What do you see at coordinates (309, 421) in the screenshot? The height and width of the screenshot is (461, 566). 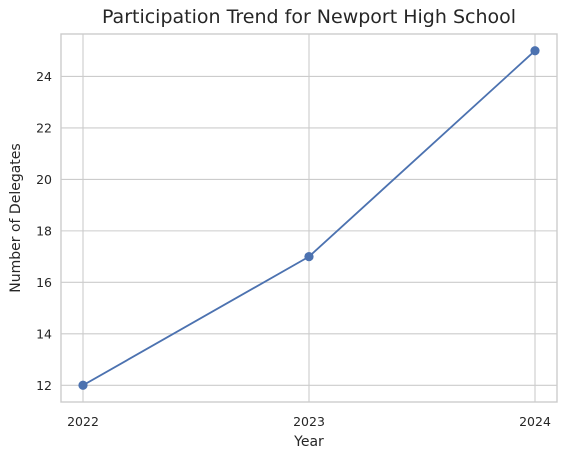 I see `x-tick-label: 2023` at bounding box center [309, 421].